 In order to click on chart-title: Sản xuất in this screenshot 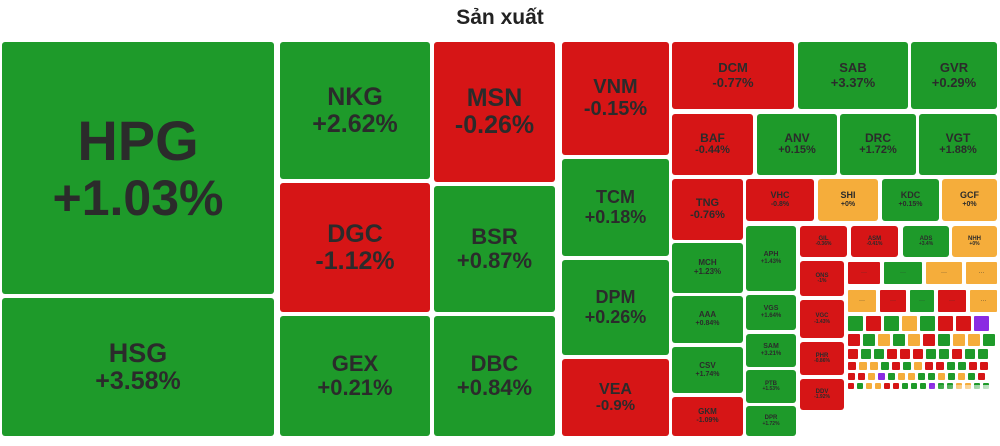, I will do `click(500, 17)`.